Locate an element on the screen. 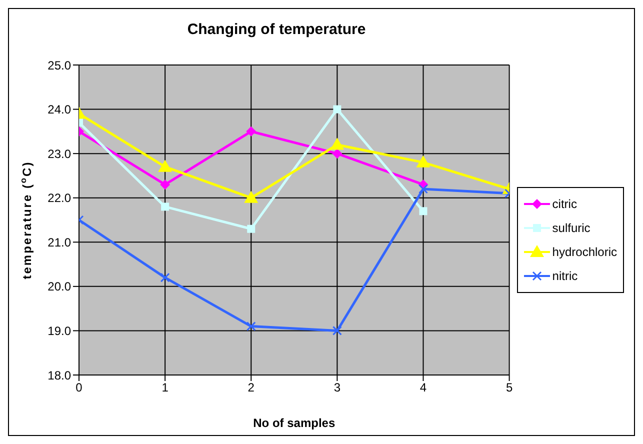  y-tick-label: 20.0 is located at coordinates (60, 287).